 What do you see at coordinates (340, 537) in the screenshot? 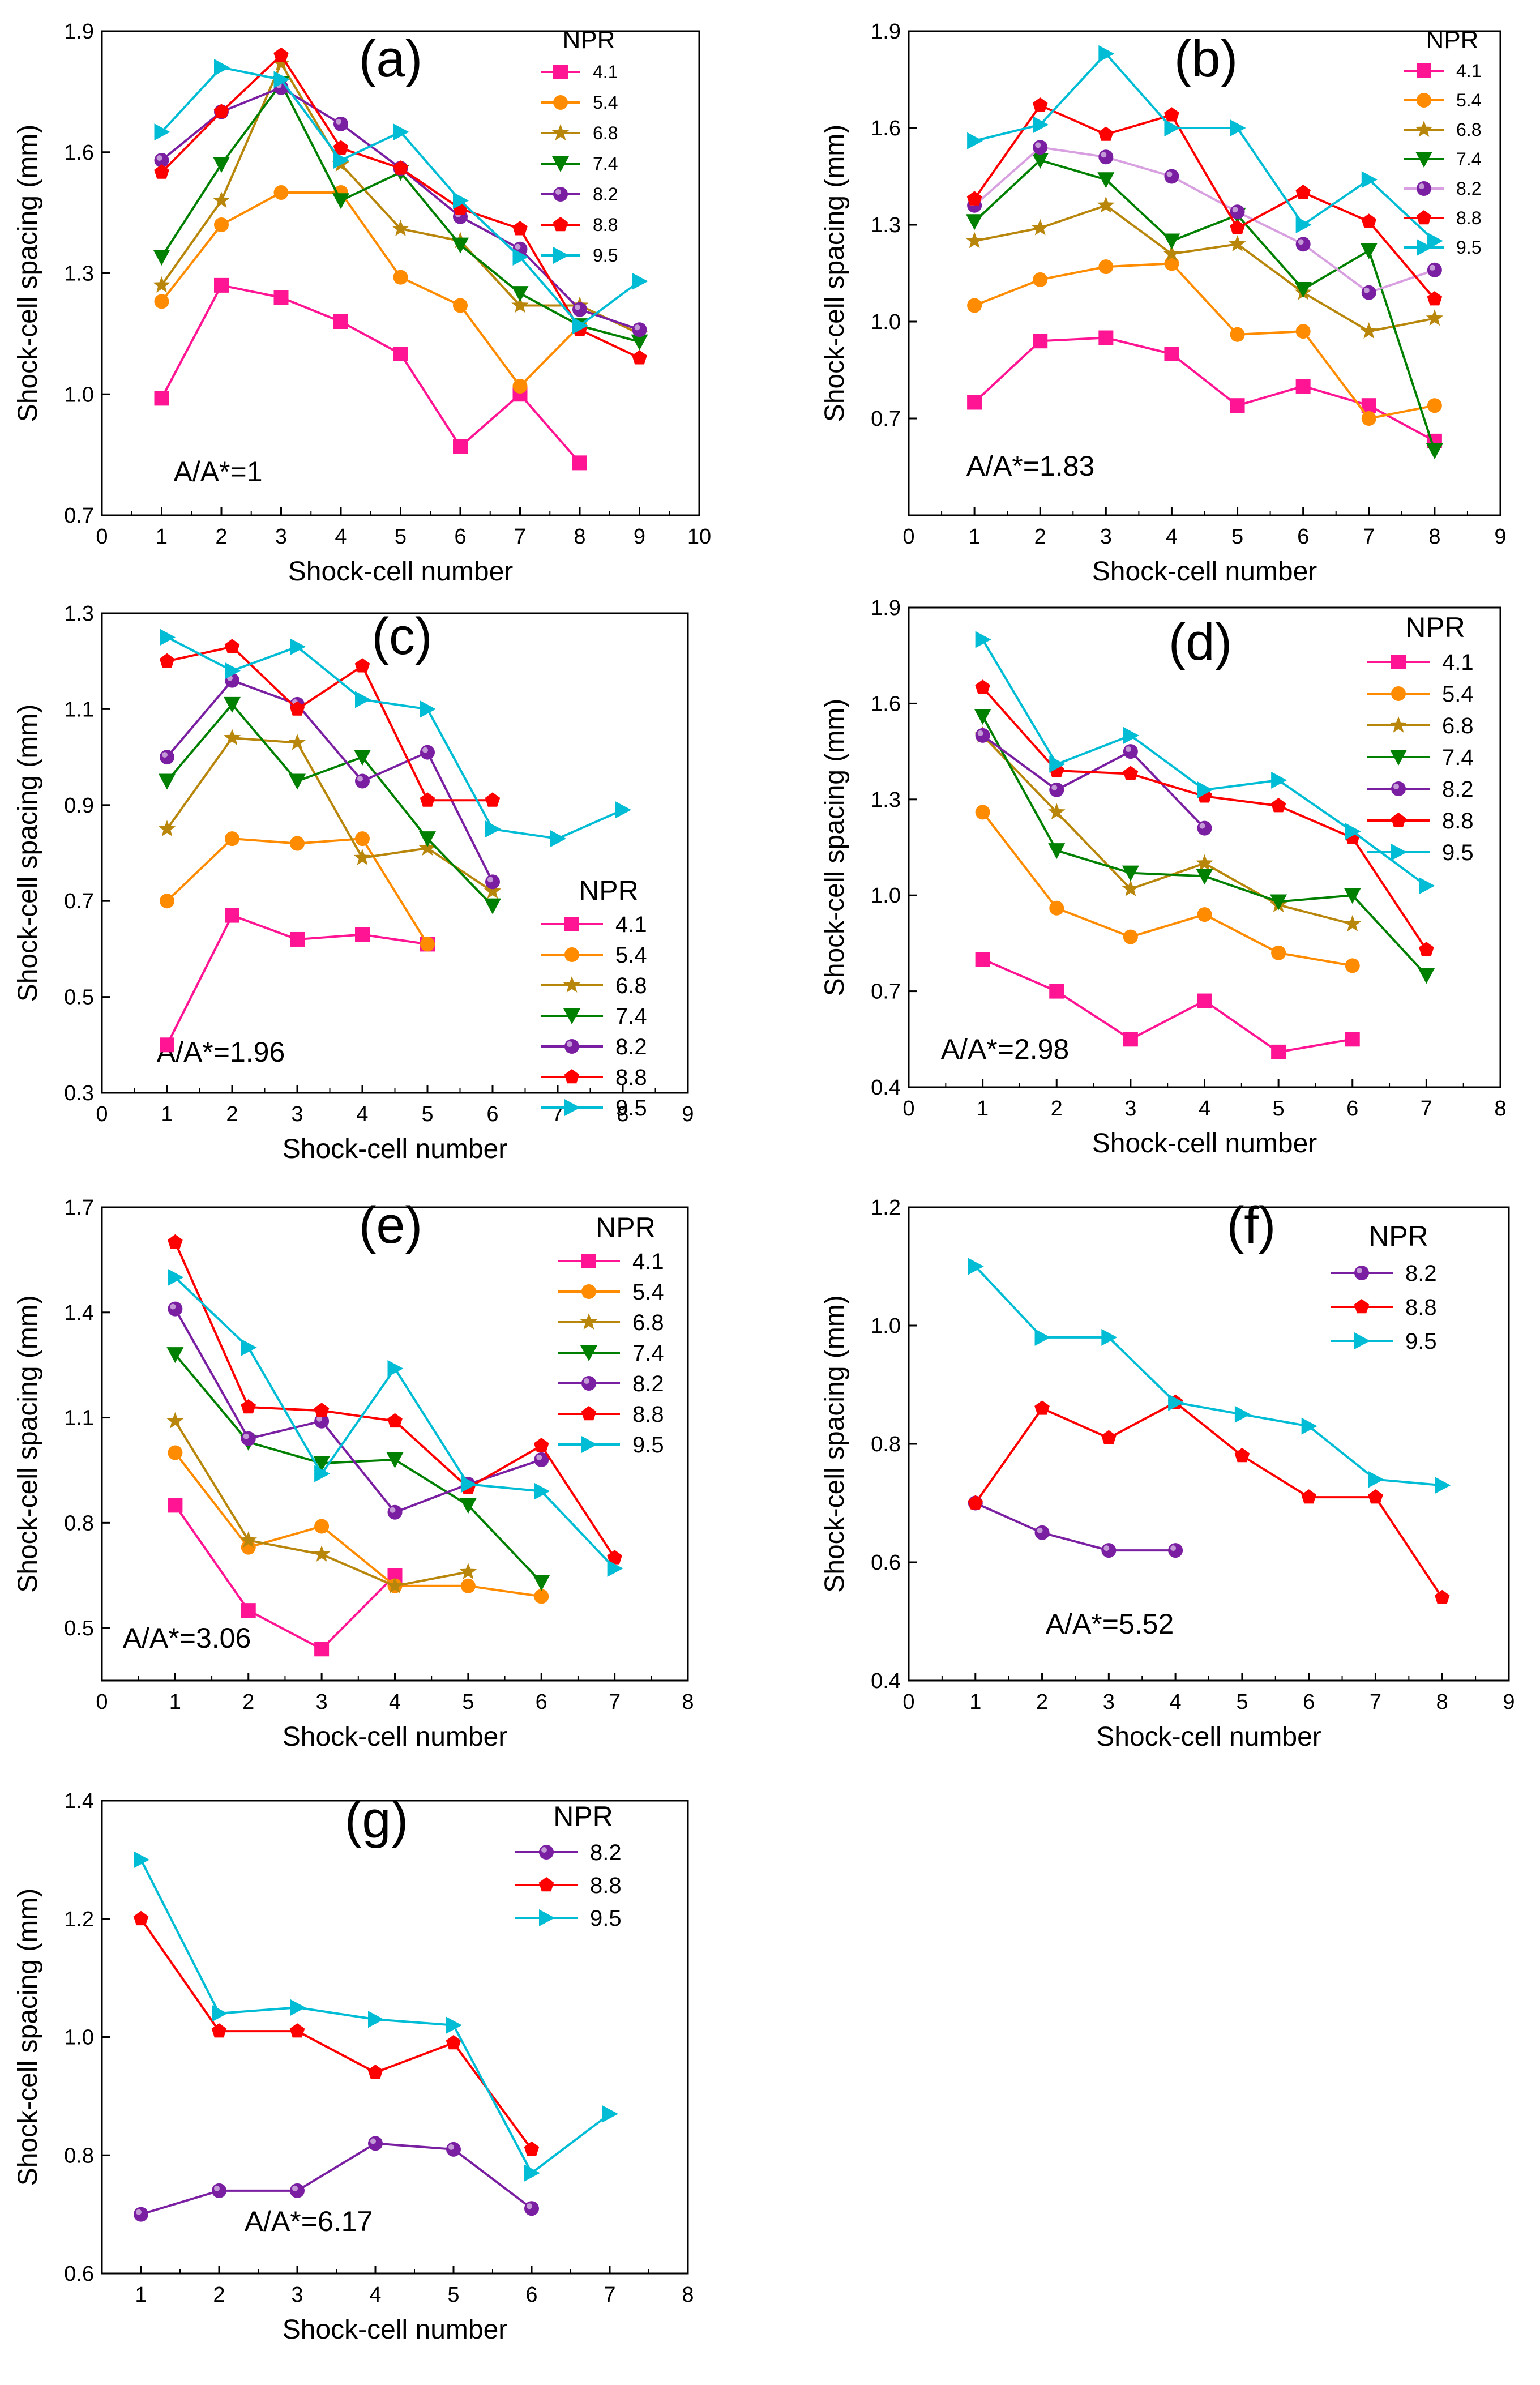
I see `x-tick-label: 4` at bounding box center [340, 537].